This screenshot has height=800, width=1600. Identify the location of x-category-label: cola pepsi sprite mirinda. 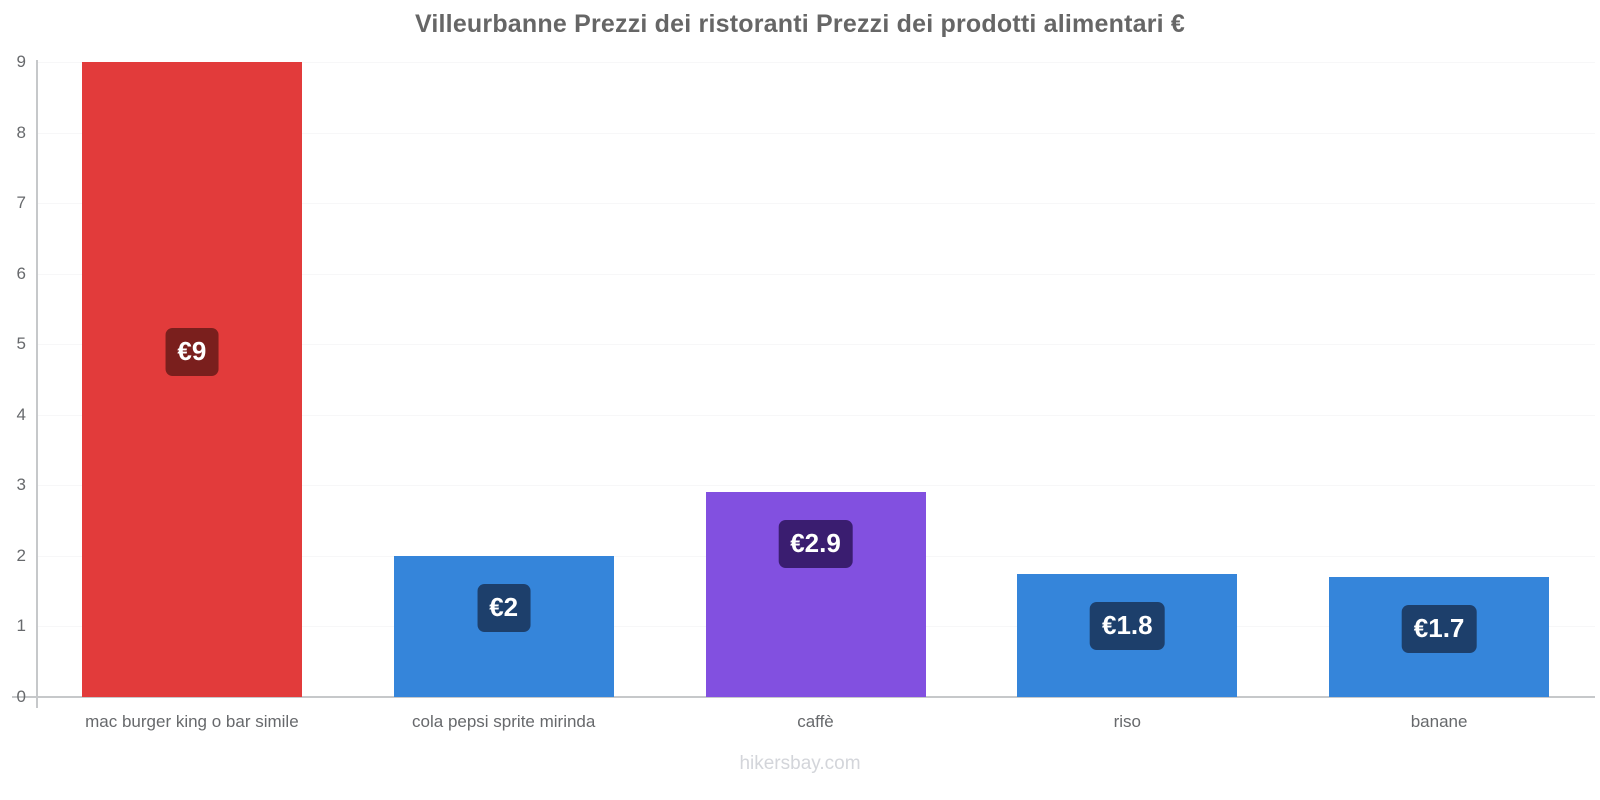
(504, 721).